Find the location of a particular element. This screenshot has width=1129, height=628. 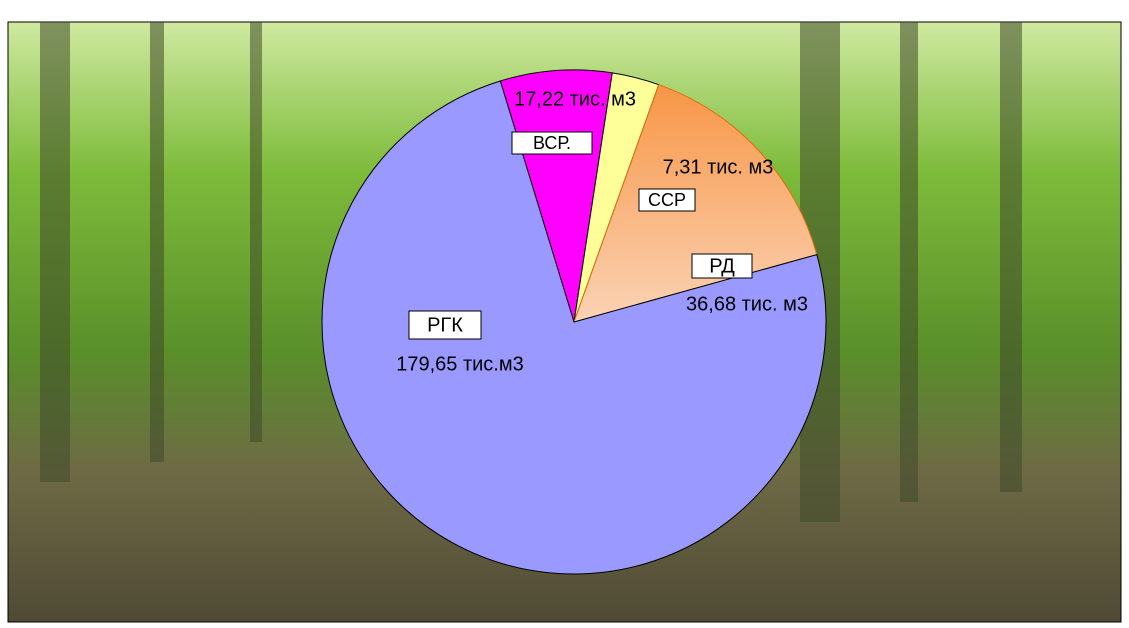

value-label: 36,68 тис. м3 is located at coordinates (747, 304).